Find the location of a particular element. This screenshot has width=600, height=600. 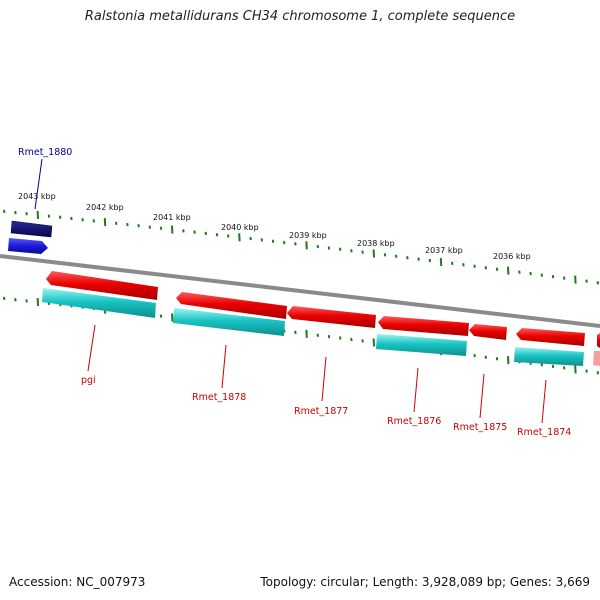

kbp-label: 2042 kbp is located at coordinates (105, 207).